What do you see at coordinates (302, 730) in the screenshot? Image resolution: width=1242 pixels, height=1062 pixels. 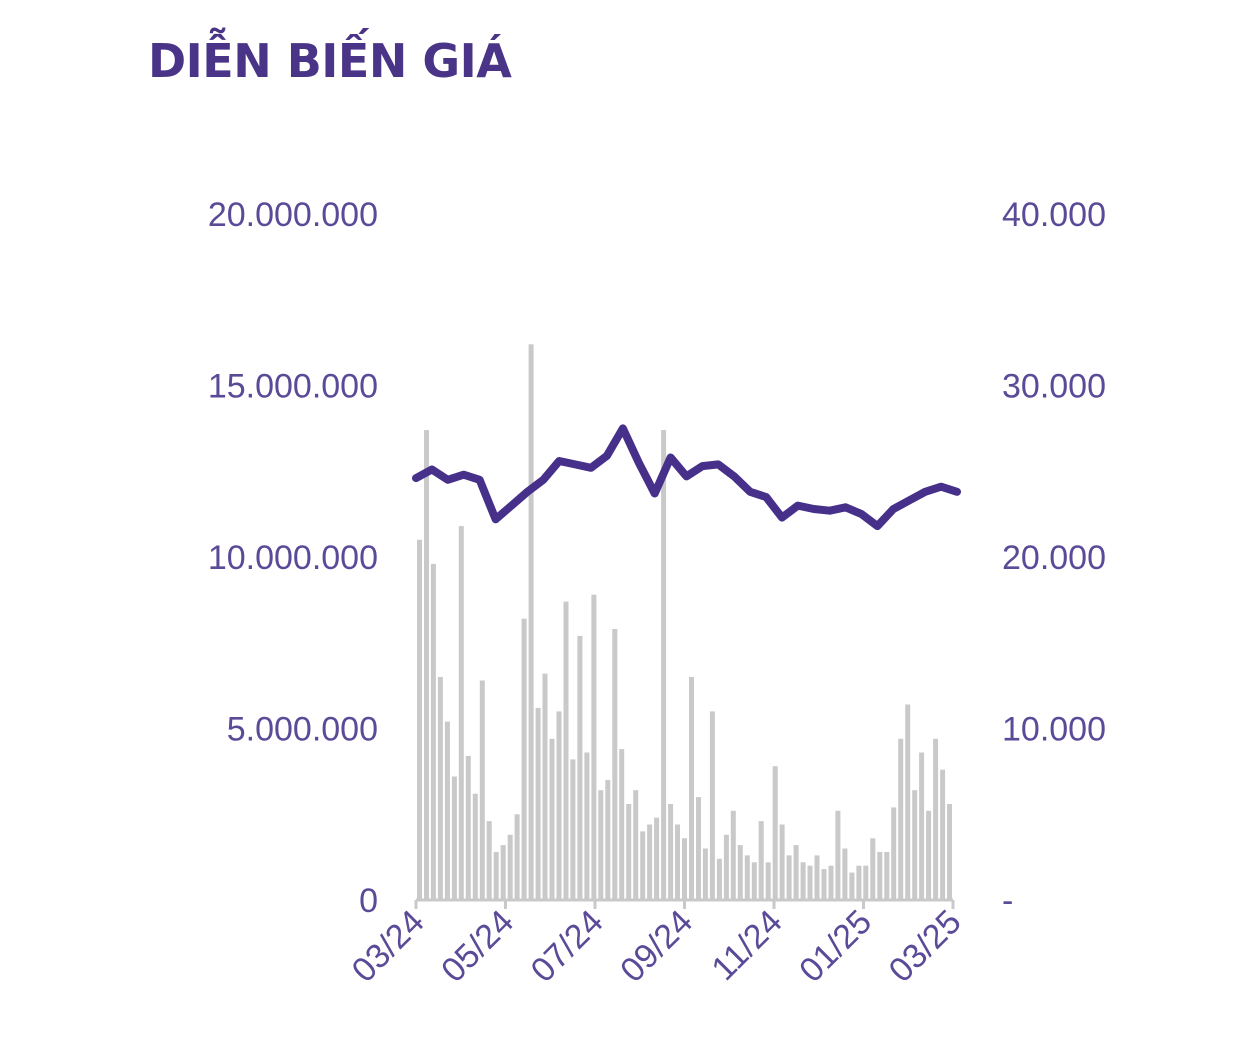 I see `y-left-tick-label: 5.000.000` at bounding box center [302, 730].